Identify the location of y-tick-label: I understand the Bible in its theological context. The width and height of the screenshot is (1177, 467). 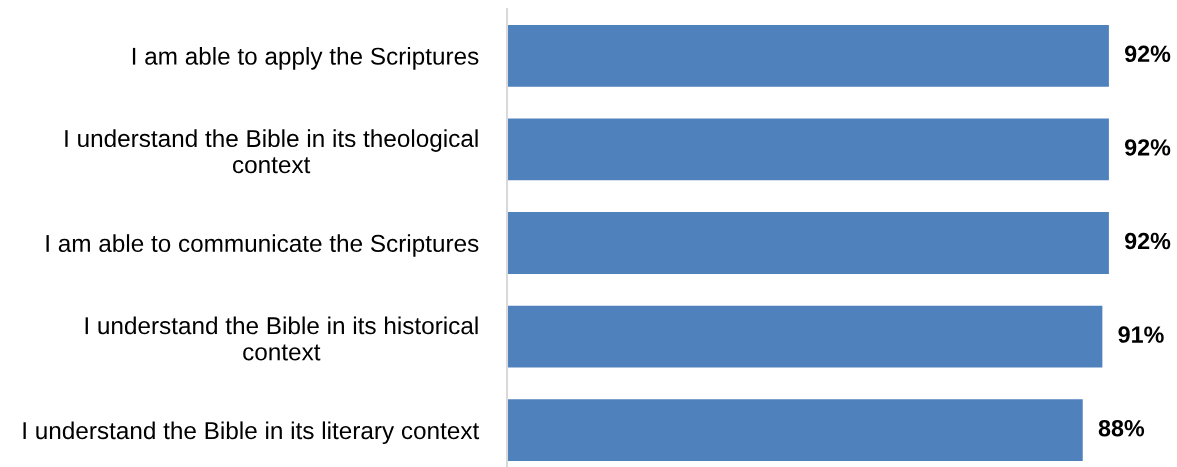
(271, 151).